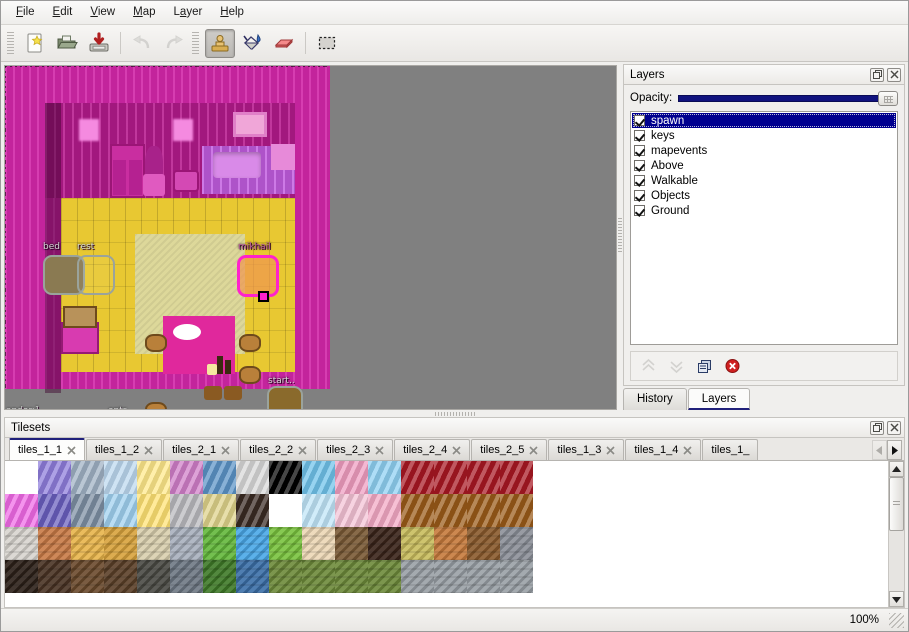  I want to click on tileset-tab-tiles_2_1: tiles_2_1, so click(201, 449).